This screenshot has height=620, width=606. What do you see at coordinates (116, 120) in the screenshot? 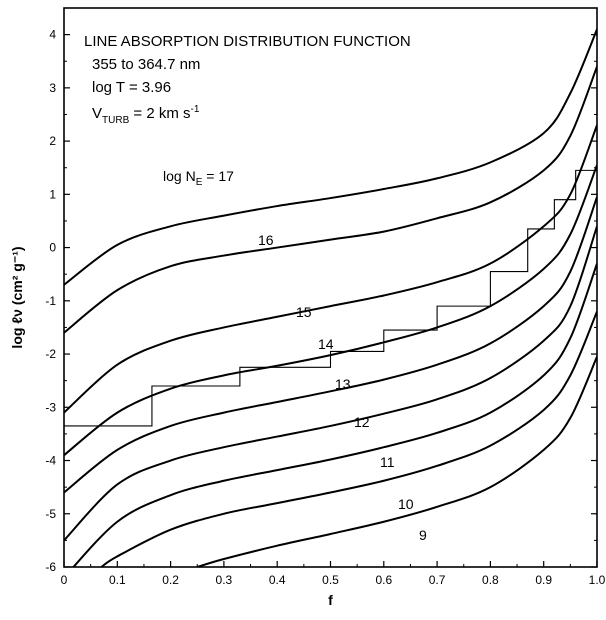
I see `annotation-turbulence-sub: TURB` at bounding box center [116, 120].